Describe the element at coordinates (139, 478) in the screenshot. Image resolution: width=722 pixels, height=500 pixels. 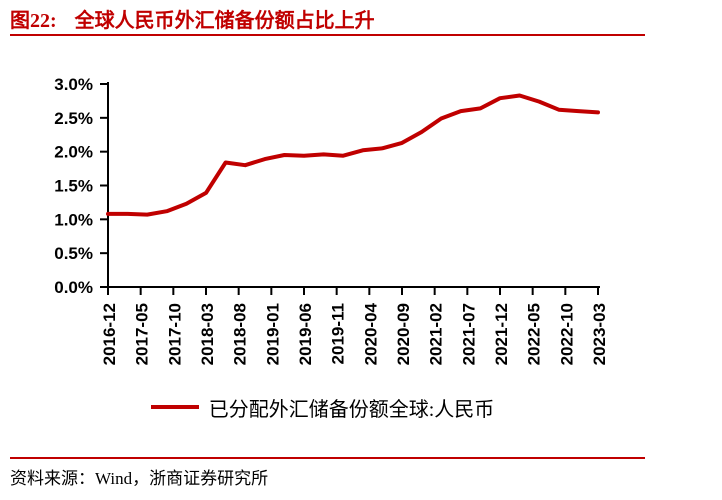
I see `data-source-note: 资料来源：Wind，浙商证券研究所` at that location.